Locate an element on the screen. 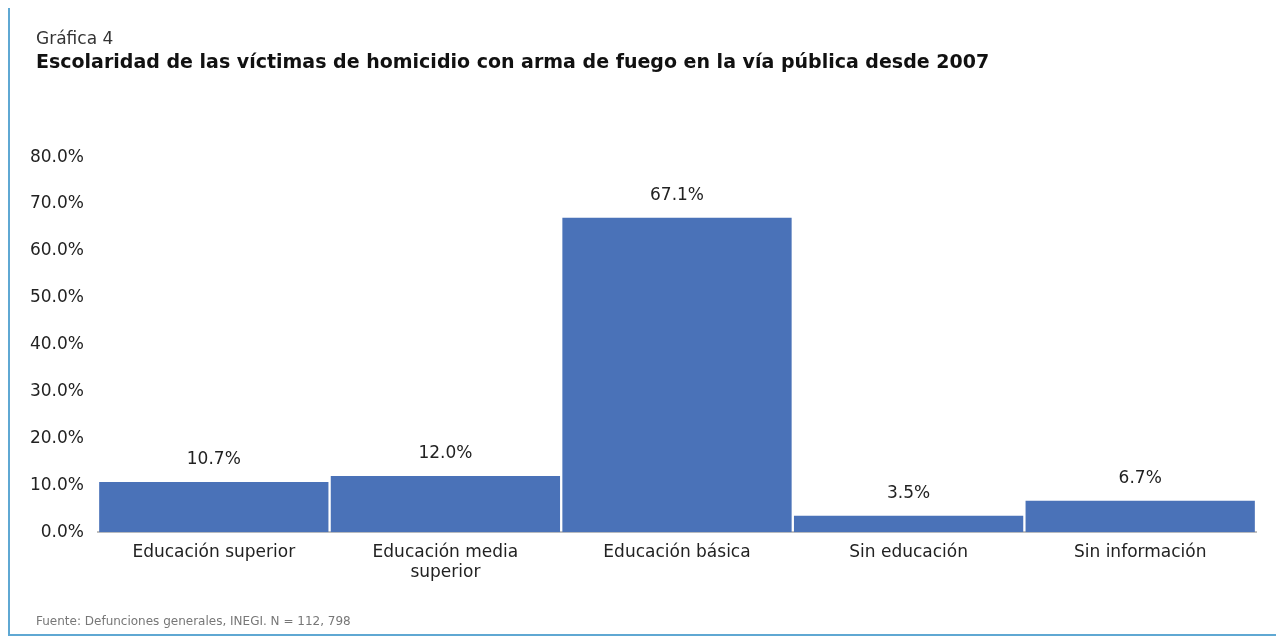 The image size is (1284, 644). x-tick-label: Educación media superior is located at coordinates (445, 561).